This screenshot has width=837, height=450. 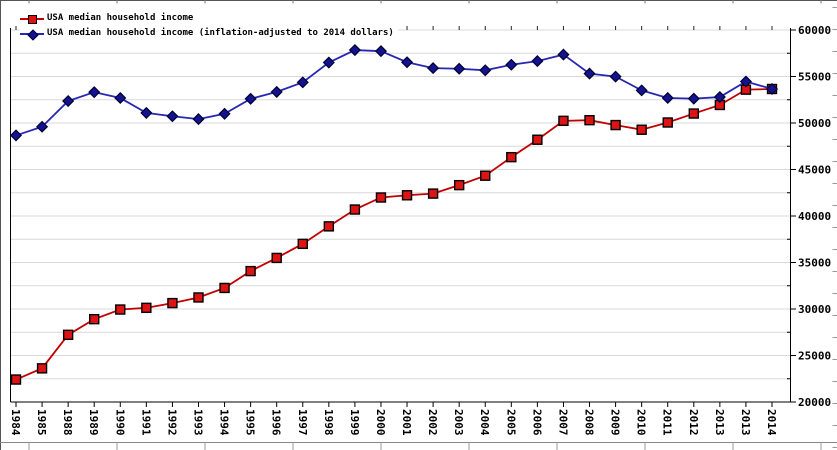 What do you see at coordinates (667, 422) in the screenshot?
I see `svg-text: 2011` at bounding box center [667, 422].